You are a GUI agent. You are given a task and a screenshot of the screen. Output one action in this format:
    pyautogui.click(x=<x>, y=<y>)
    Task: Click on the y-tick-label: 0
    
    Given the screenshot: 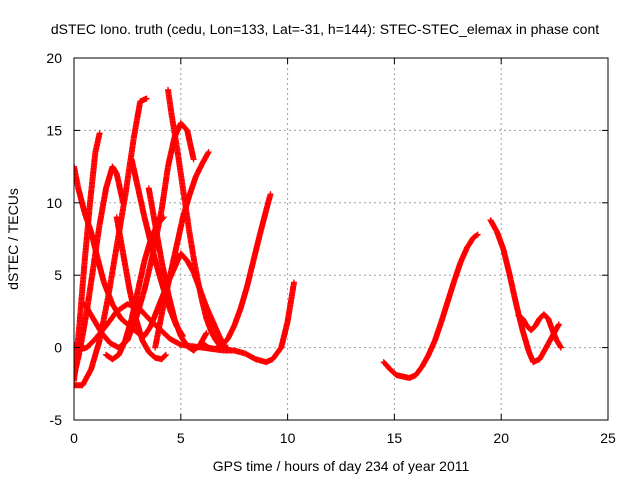 What is the action you would take?
    pyautogui.click(x=58, y=348)
    